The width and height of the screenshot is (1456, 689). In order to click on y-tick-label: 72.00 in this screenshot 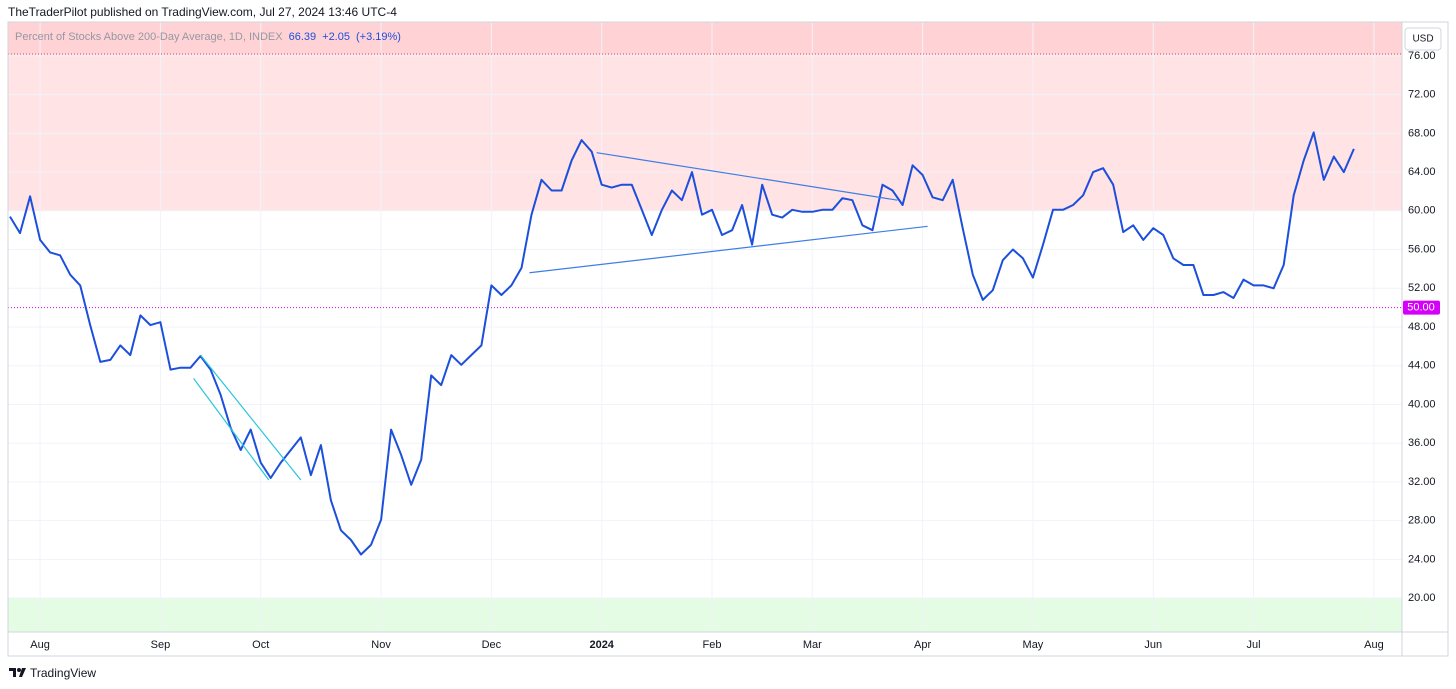, I will do `click(1422, 95)`.